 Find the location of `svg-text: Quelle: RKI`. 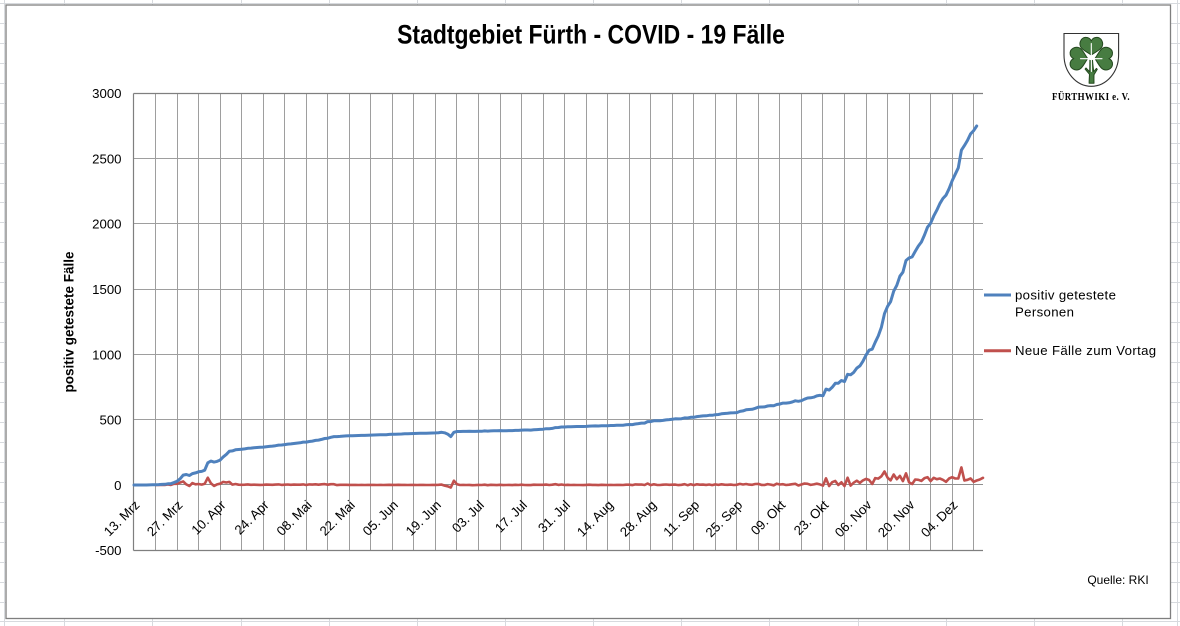

svg-text: Quelle: RKI is located at coordinates (1117, 580).